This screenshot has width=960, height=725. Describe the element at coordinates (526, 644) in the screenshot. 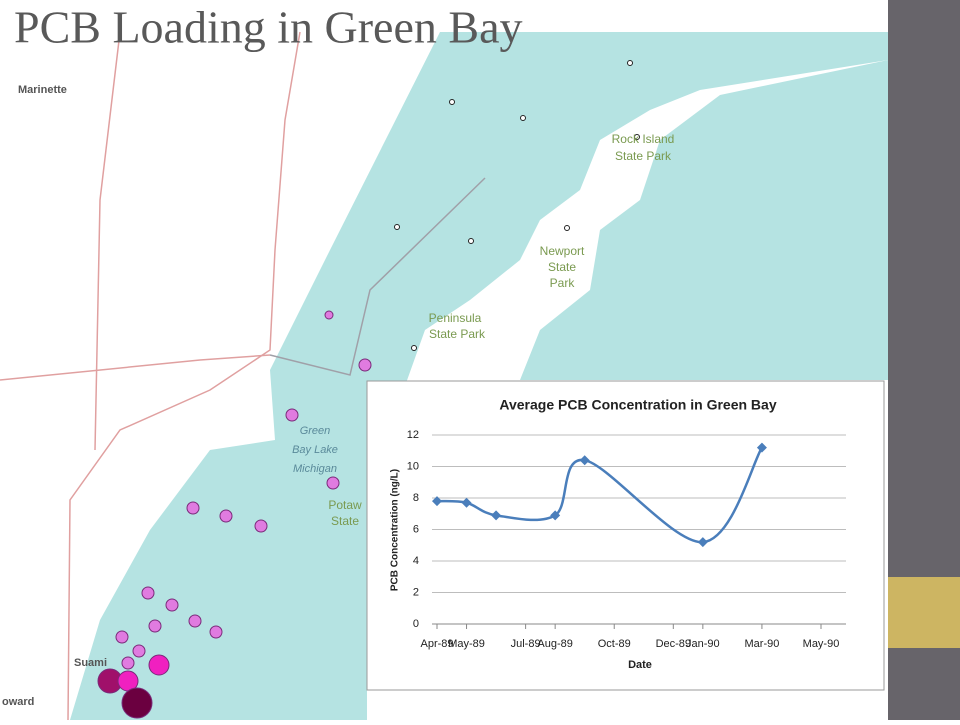

I see `x-tick-label: Jul-89` at that location.